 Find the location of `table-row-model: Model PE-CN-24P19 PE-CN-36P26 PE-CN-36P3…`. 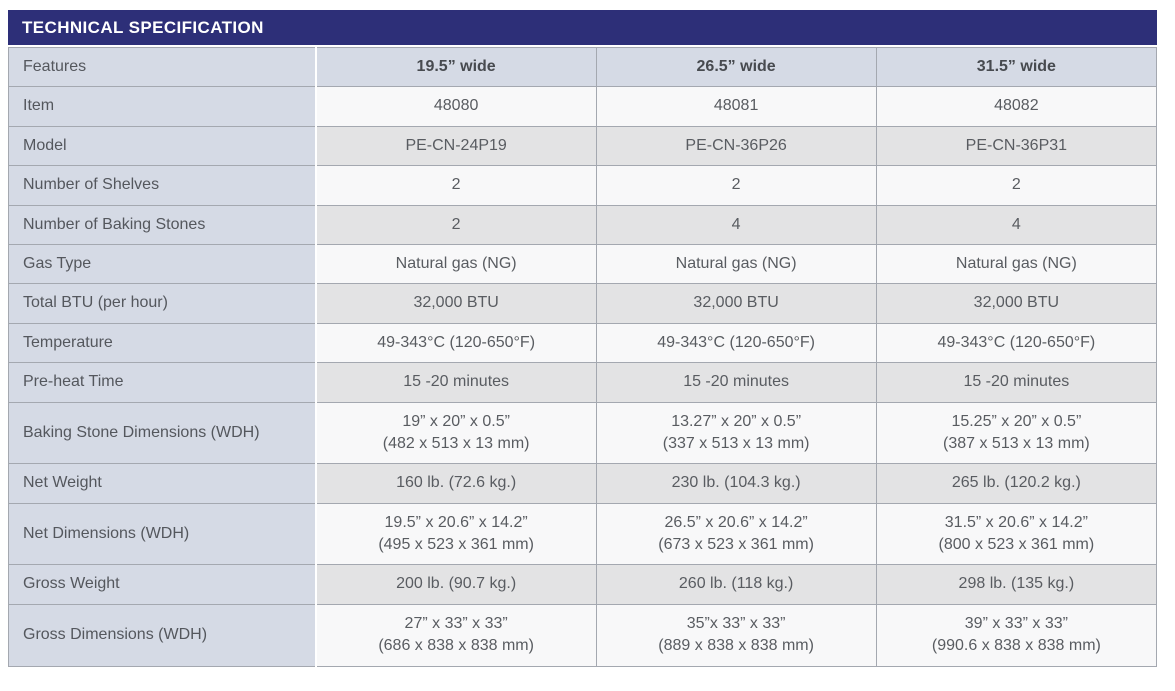

table-row-model: Model PE-CN-24P19 PE-CN-36P26 PE-CN-36P3… is located at coordinates (582, 146).